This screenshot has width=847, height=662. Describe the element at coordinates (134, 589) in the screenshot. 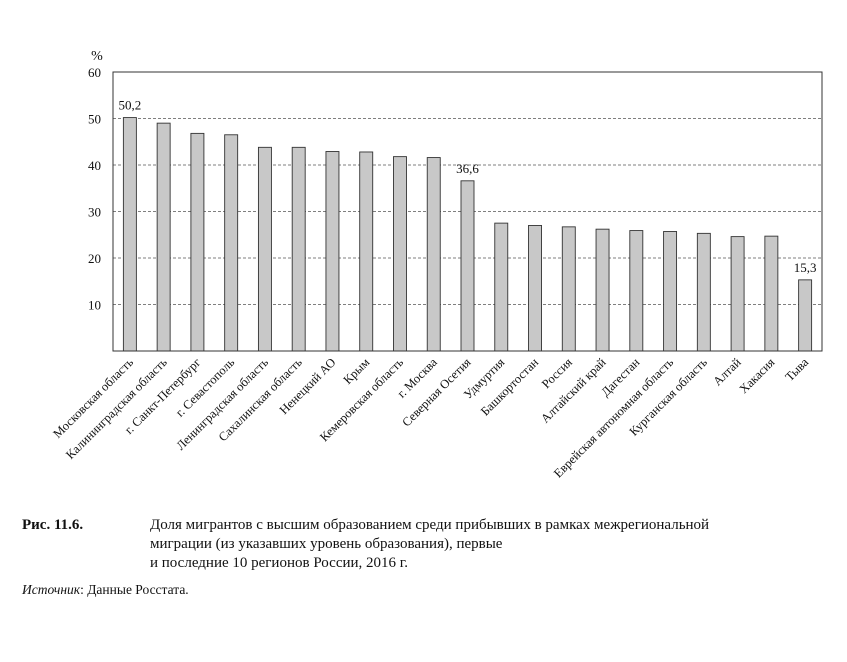

I see `source-text: : Данные Росстата.` at that location.